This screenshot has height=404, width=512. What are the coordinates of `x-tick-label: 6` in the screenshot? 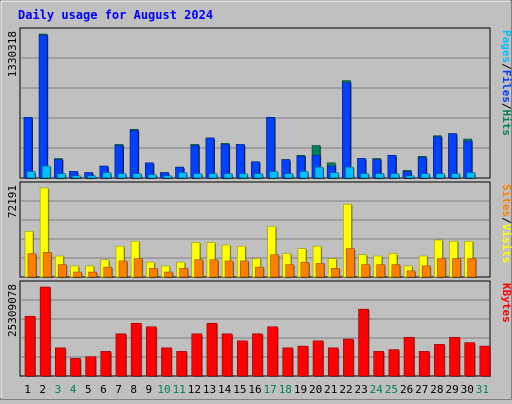 It's located at (103, 389).